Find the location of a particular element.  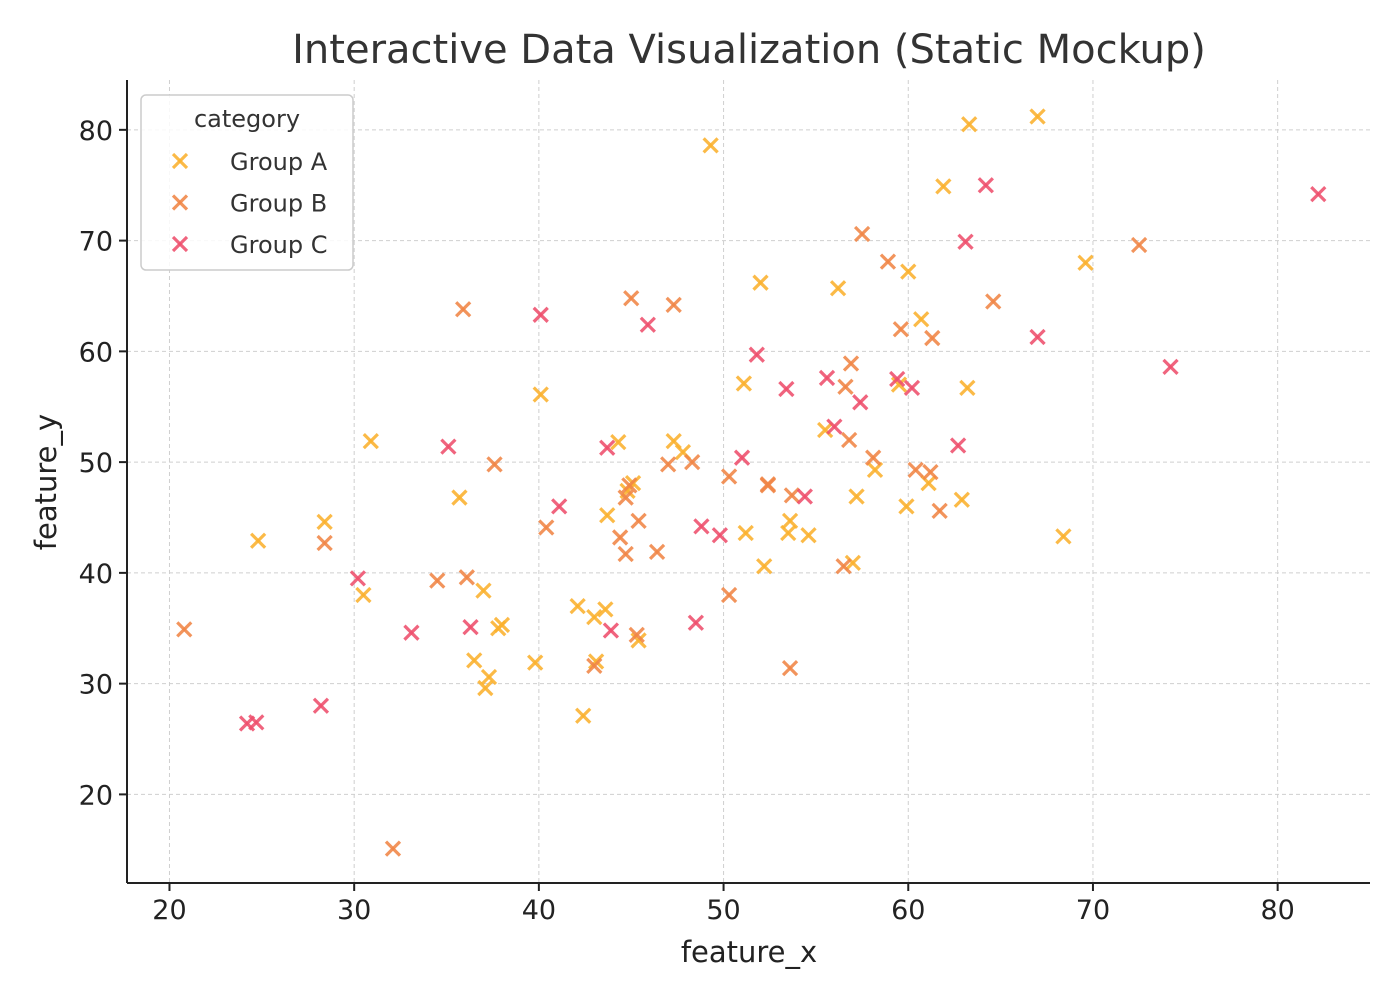

legend-box is located at coordinates (247, 182).